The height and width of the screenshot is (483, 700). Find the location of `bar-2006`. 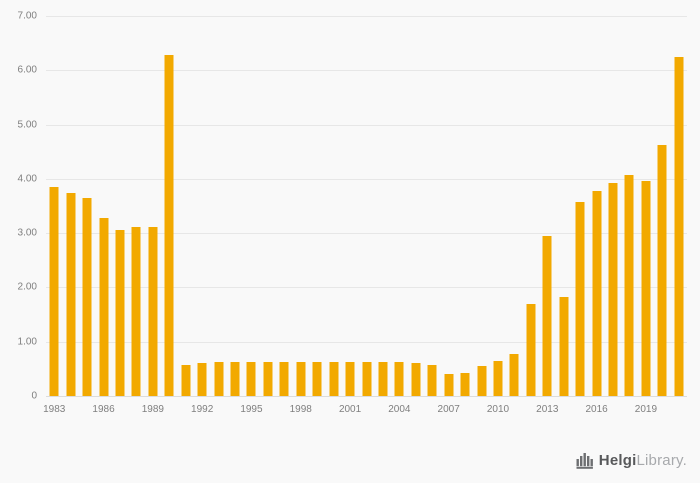

bar-2006 is located at coordinates (432, 380).